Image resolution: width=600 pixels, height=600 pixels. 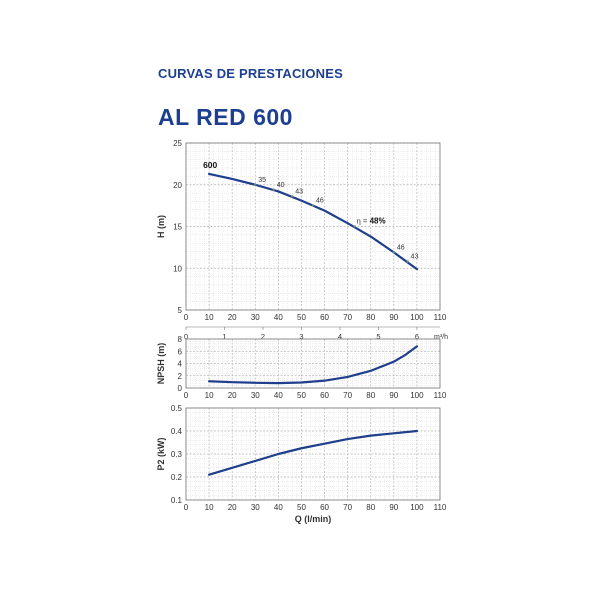 What do you see at coordinates (180, 310) in the screenshot?
I see `y-tick-label: 5` at bounding box center [180, 310].